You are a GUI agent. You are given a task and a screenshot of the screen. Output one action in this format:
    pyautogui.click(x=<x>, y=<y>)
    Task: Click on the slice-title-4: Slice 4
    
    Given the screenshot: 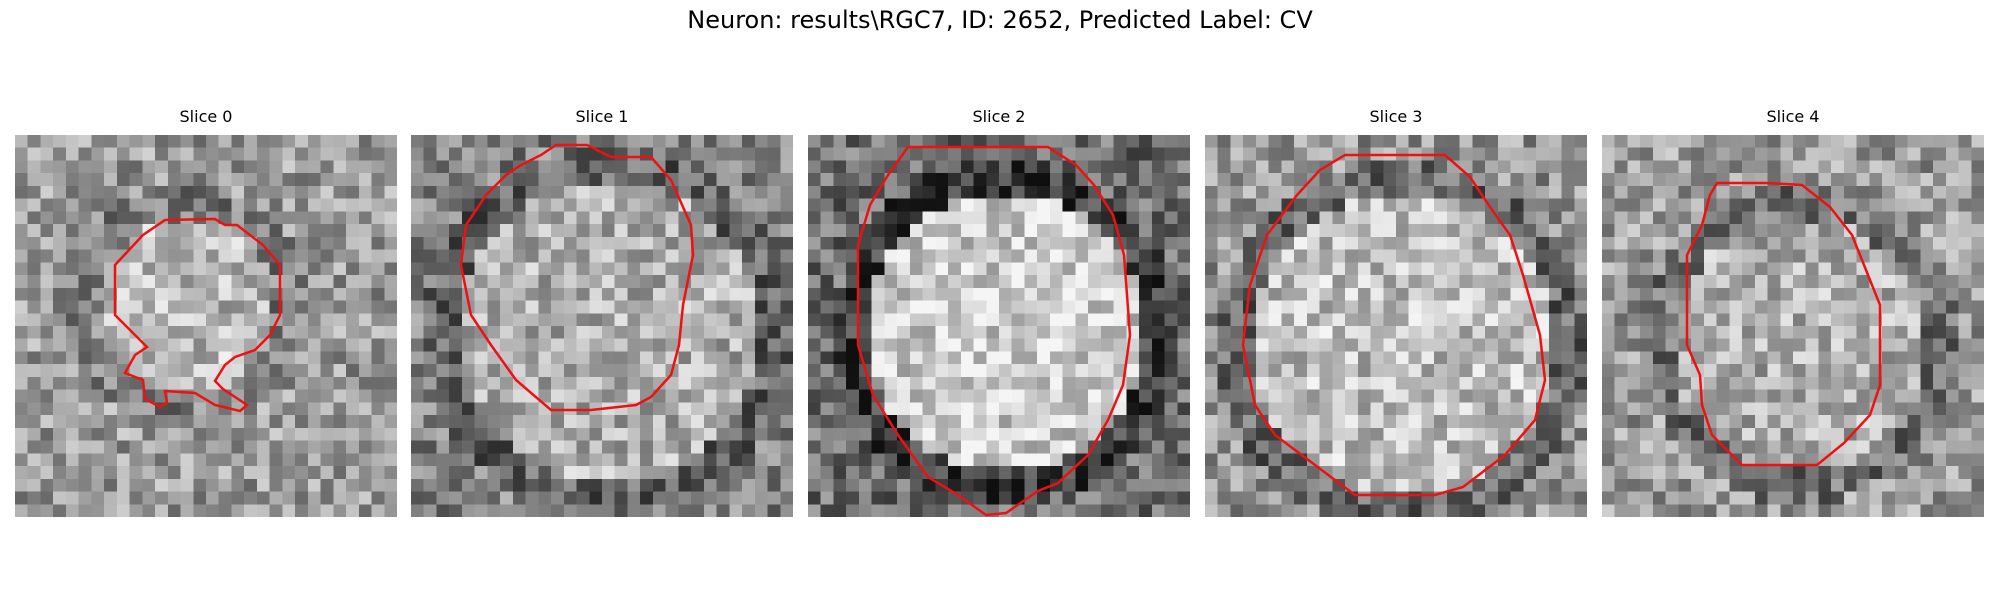 What is the action you would take?
    pyautogui.click(x=1793, y=116)
    